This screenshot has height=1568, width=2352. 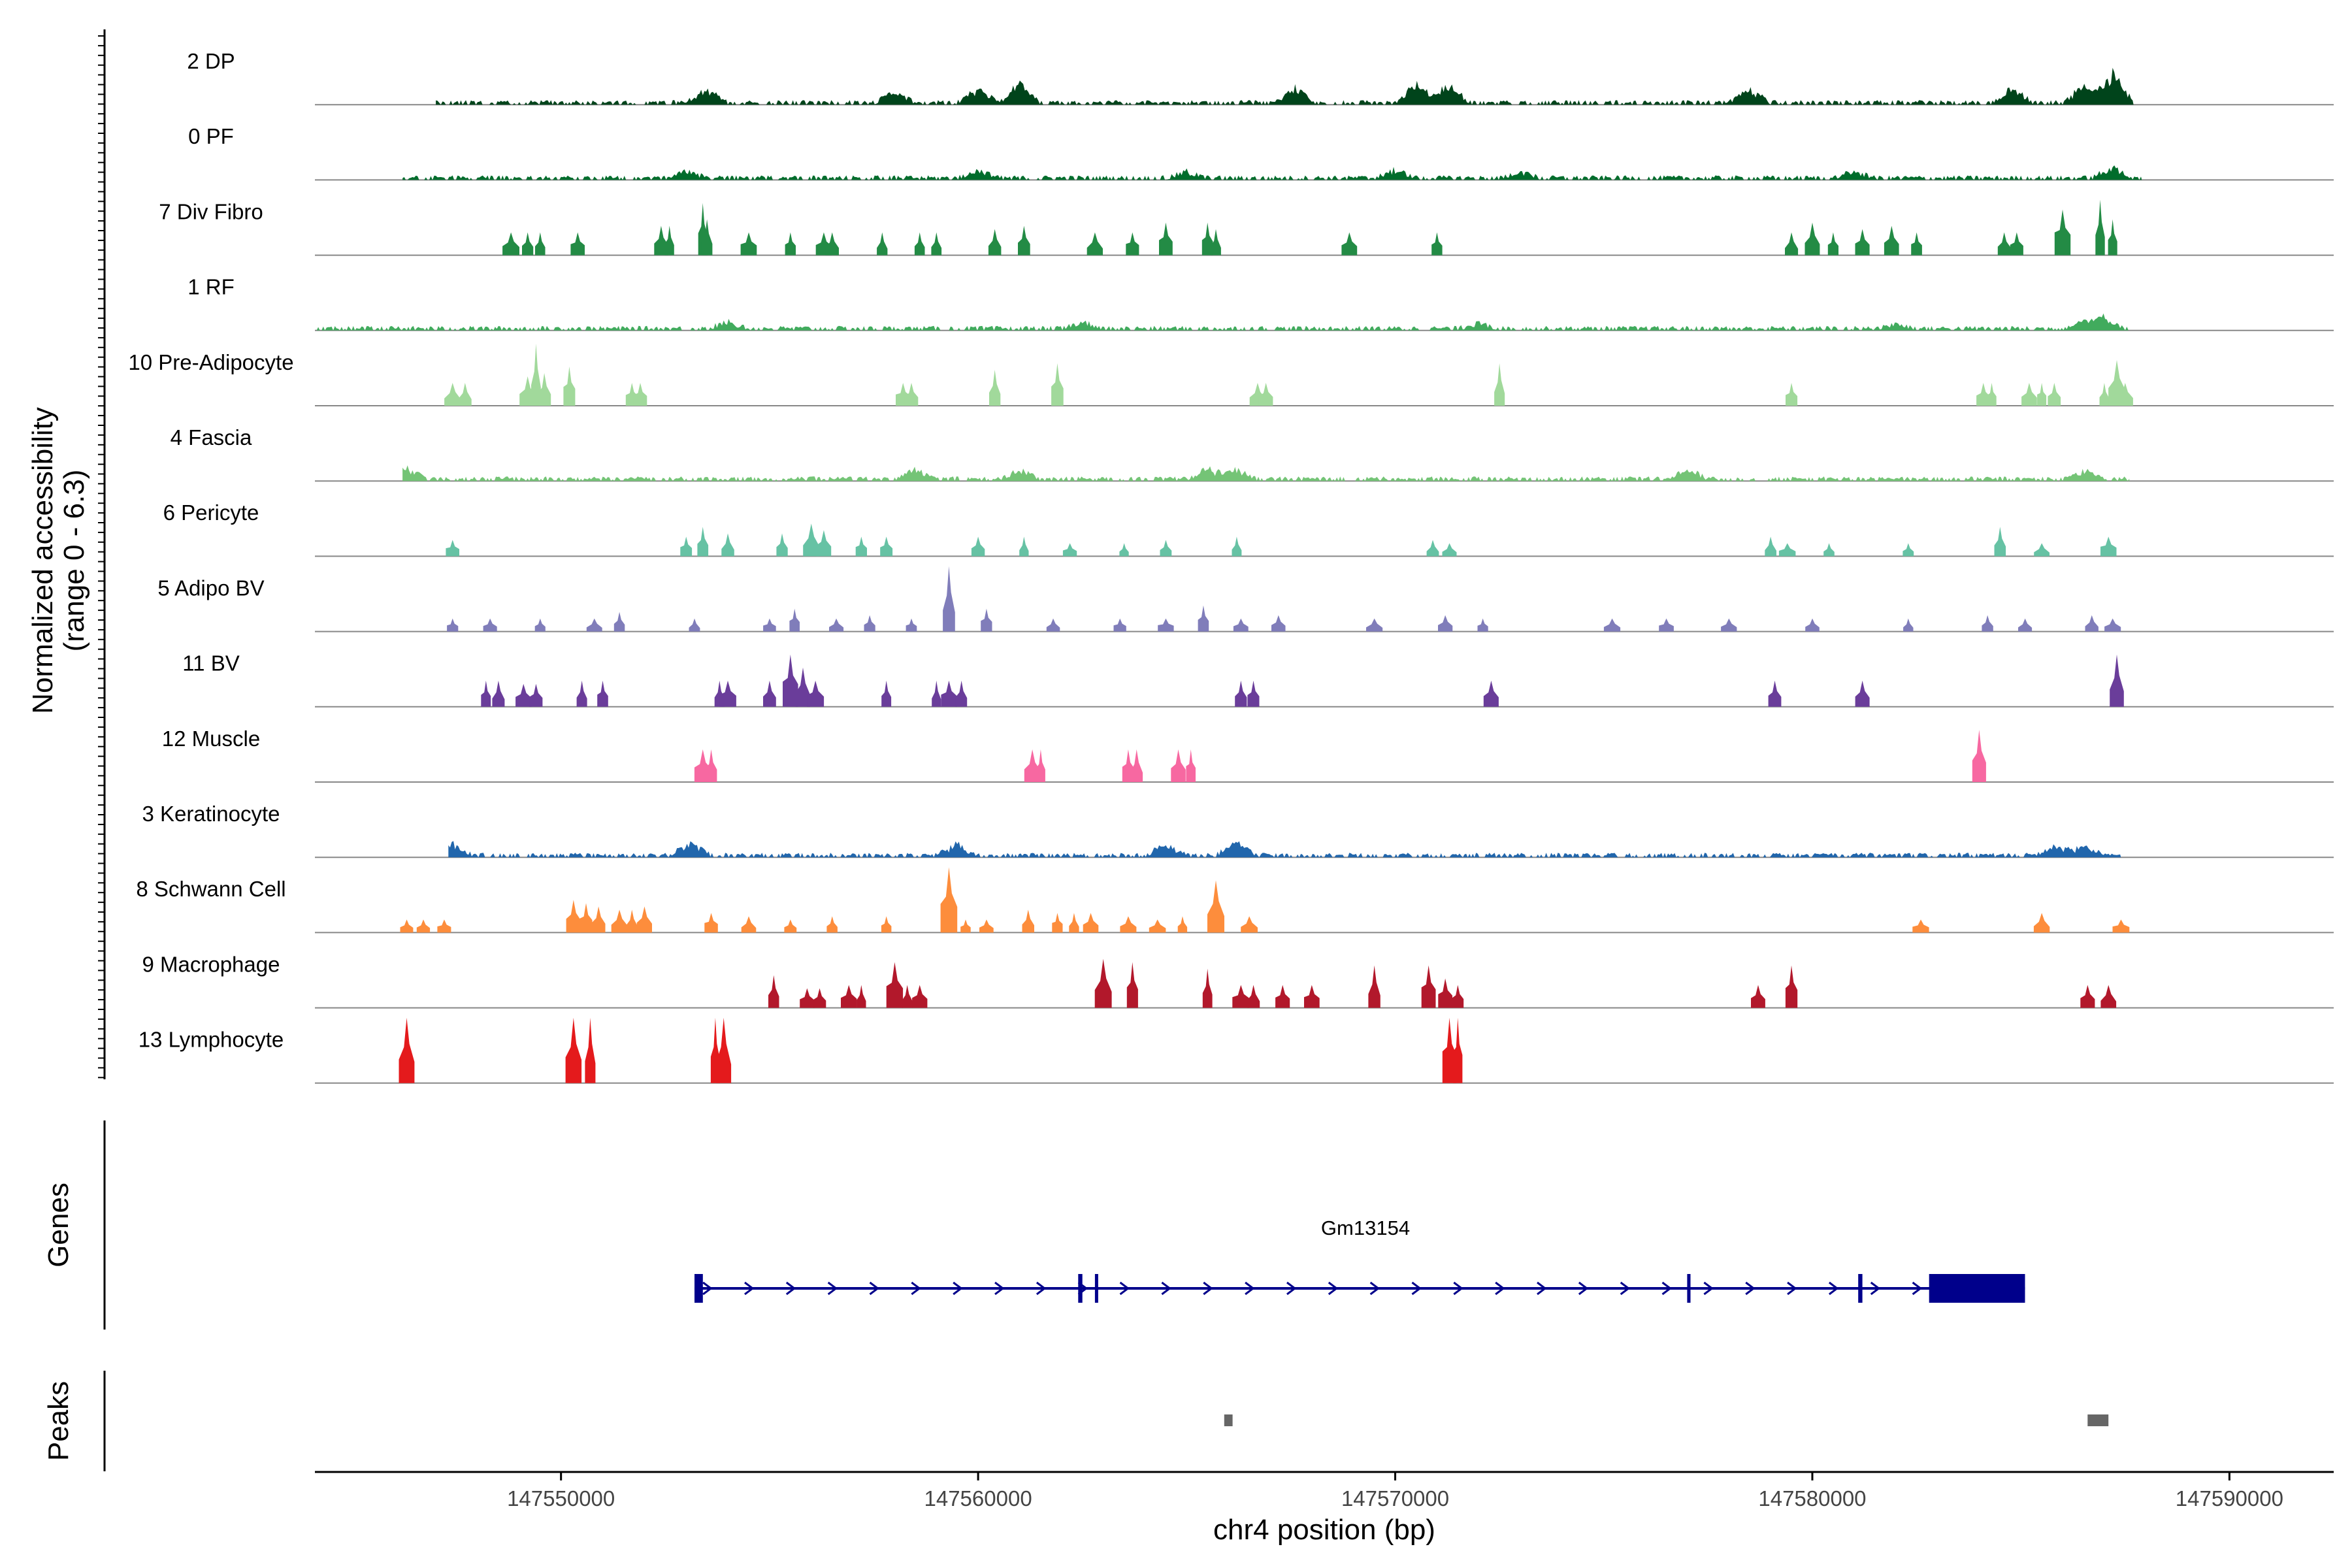 I want to click on track-label: 7 Div Fibro, so click(x=211, y=211).